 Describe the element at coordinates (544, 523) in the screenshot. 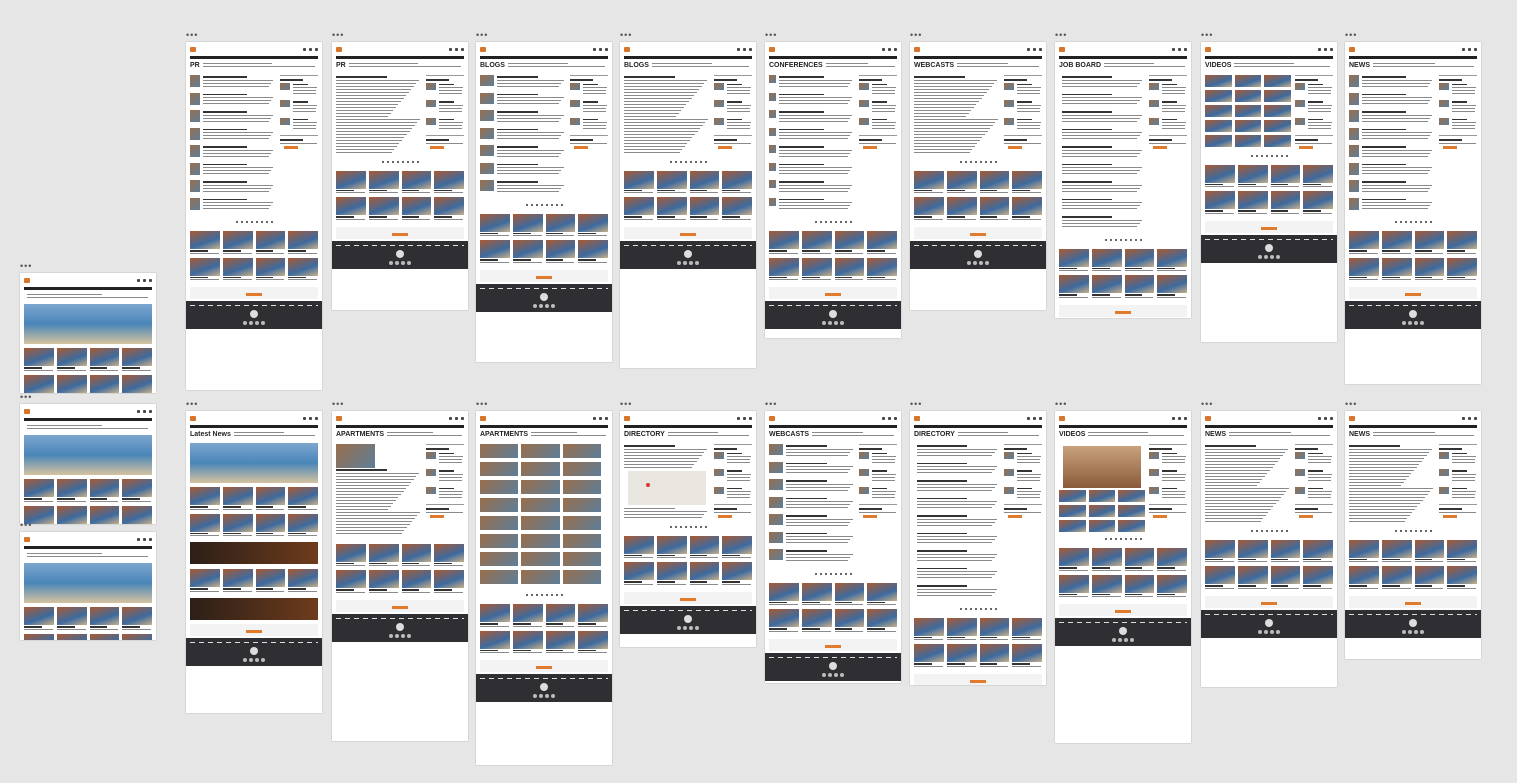

I see `apartment-row` at that location.